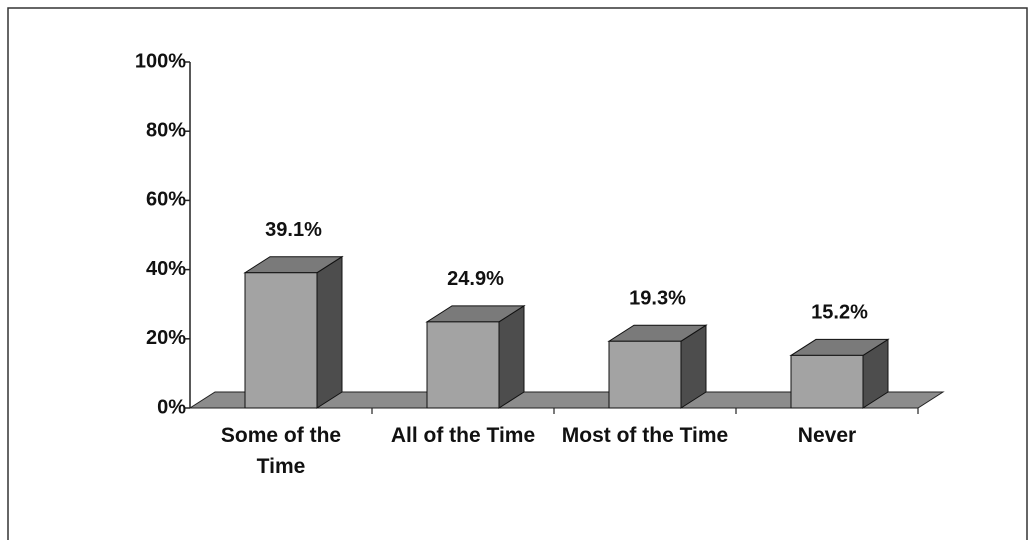 This screenshot has height=540, width=1036. Describe the element at coordinates (160, 61) in the screenshot. I see `y-tick-label: 100%` at that location.